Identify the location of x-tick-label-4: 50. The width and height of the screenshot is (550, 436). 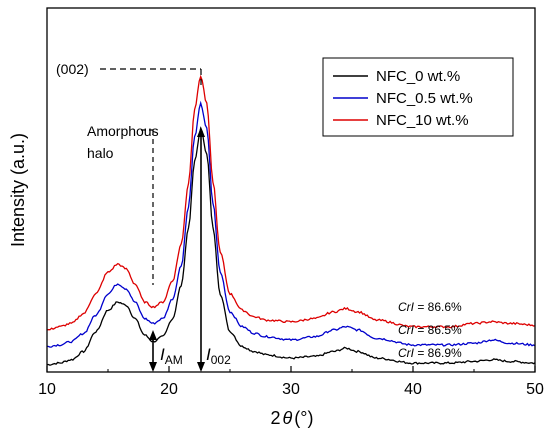
(535, 389).